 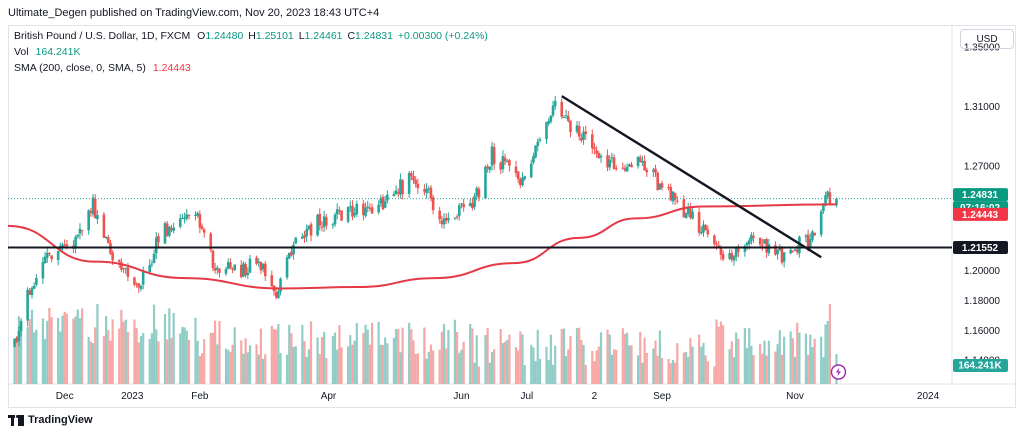 I want to click on last-price-tag-bg, so click(x=980, y=195).